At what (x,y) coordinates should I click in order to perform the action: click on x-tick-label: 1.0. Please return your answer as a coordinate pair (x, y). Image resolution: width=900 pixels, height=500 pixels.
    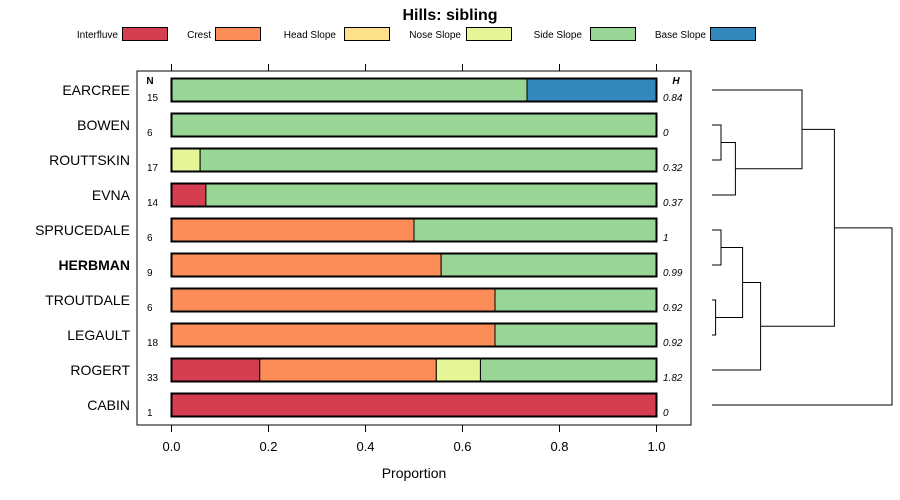
    Looking at the image, I should click on (656, 446).